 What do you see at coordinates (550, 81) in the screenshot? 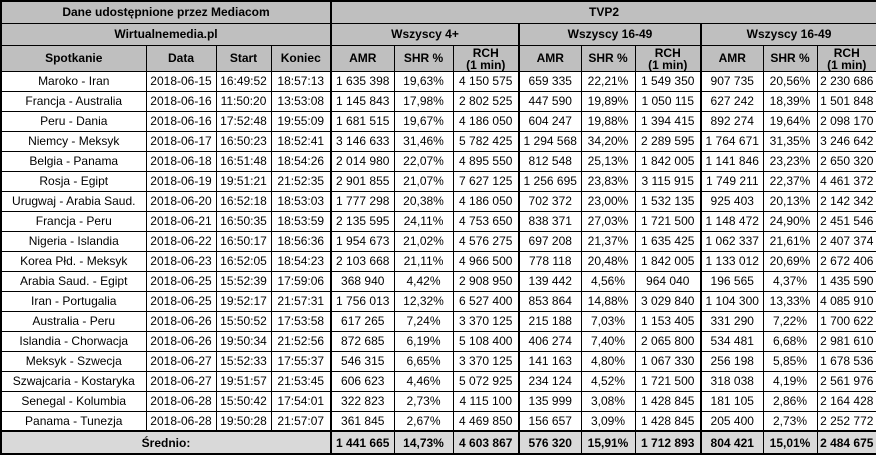
I see `amr-1649a-cell: 659 335` at bounding box center [550, 81].